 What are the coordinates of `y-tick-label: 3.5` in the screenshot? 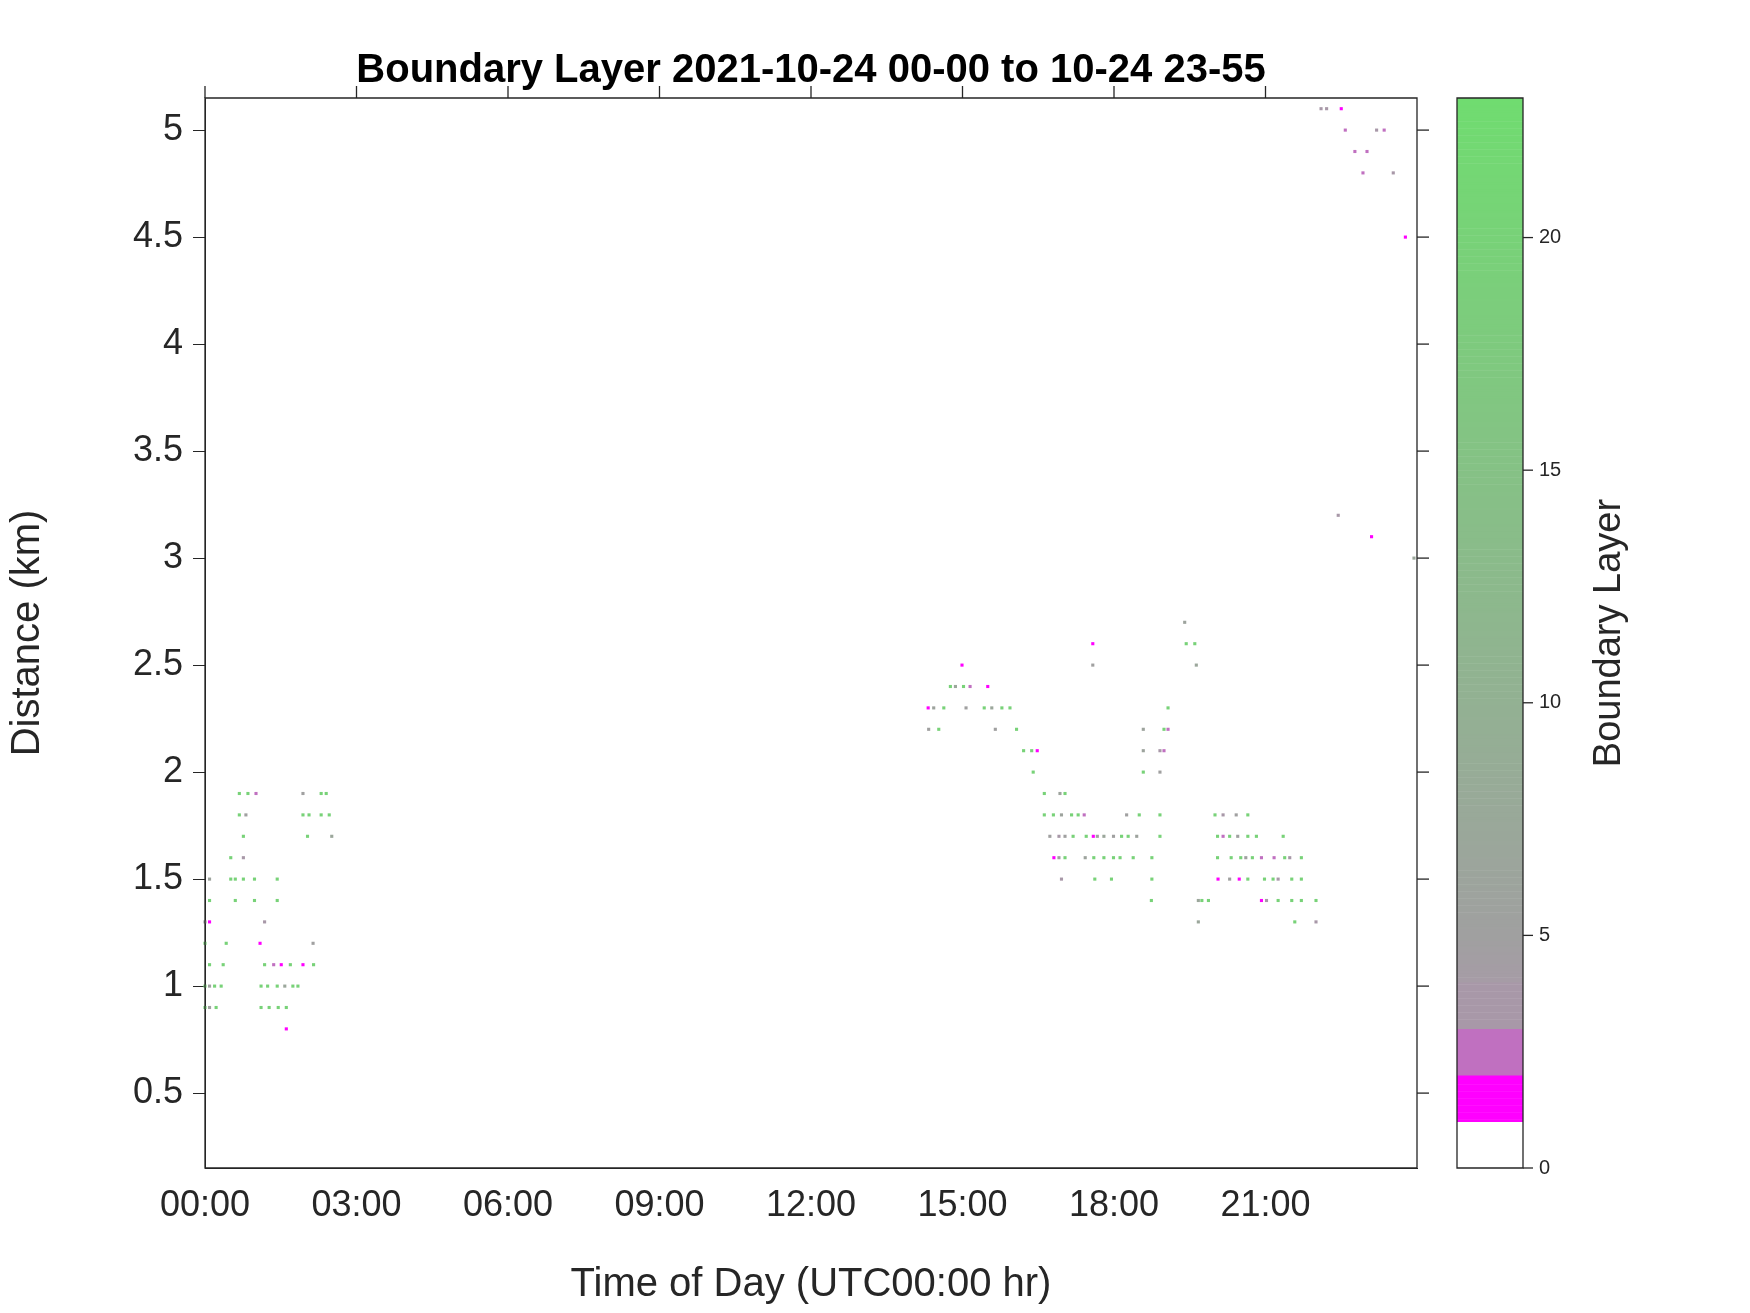 It's located at (157, 449).